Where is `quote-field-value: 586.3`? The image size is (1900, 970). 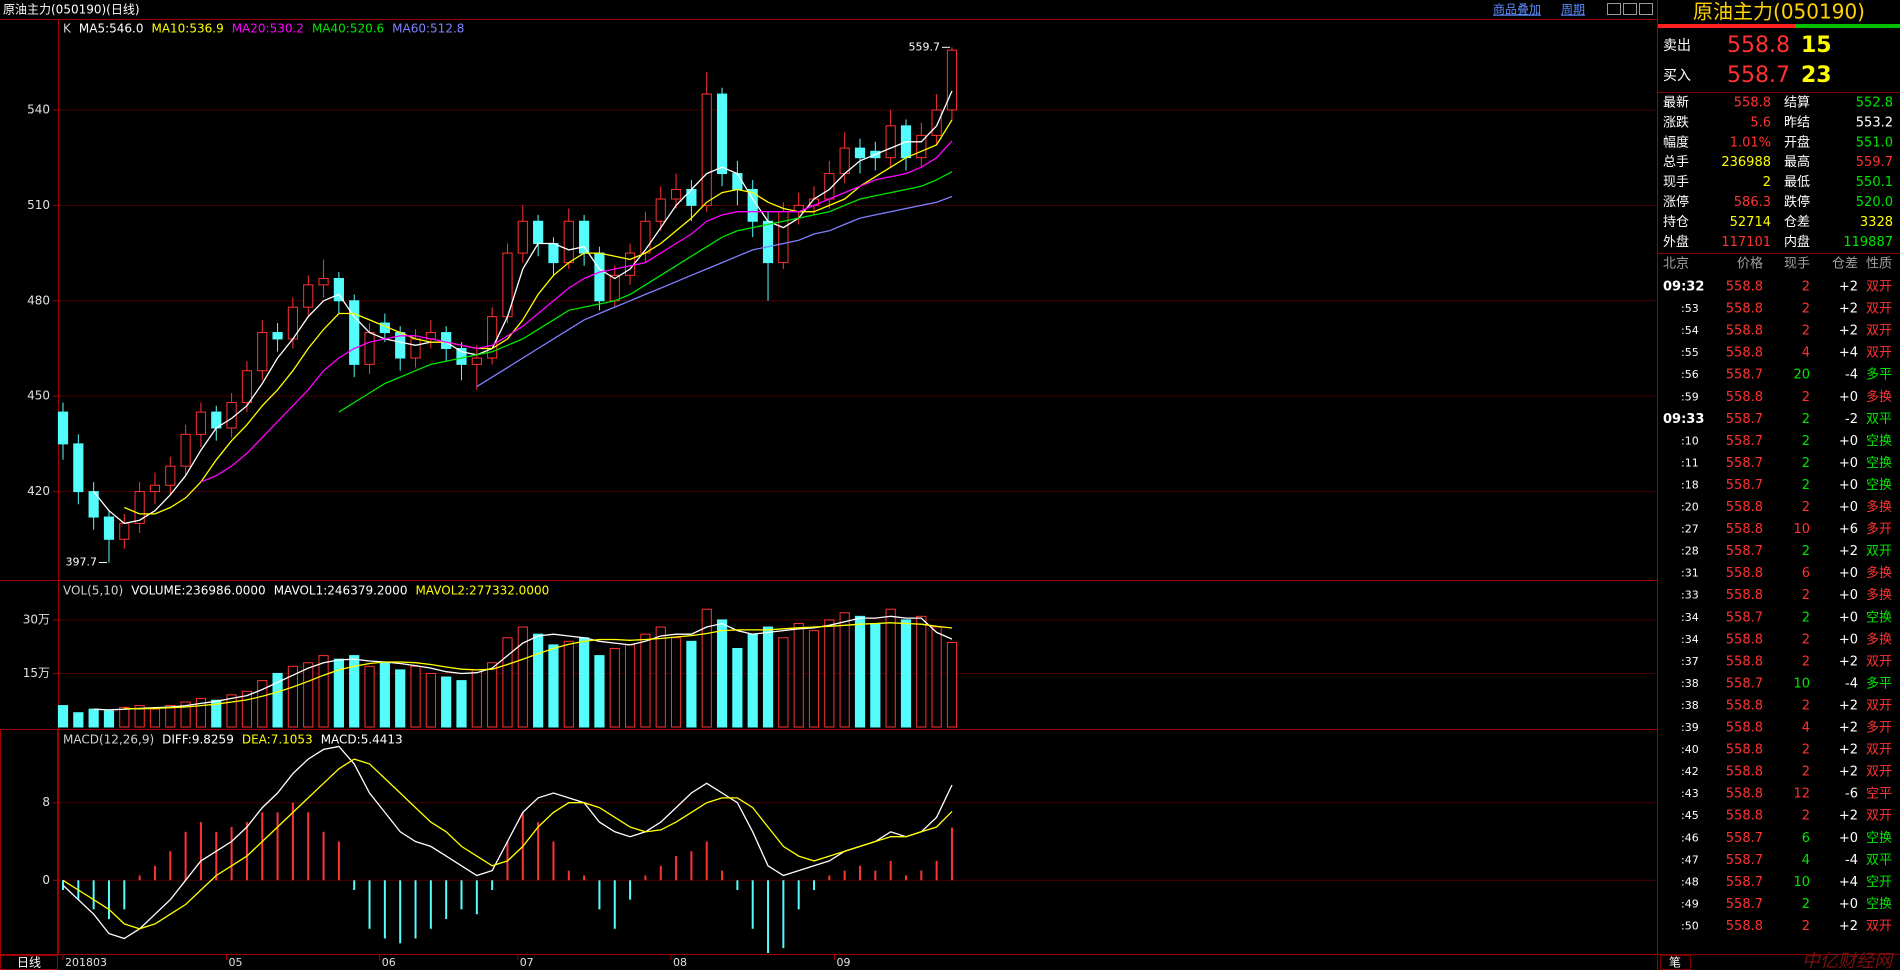 quote-field-value: 586.3 is located at coordinates (1752, 202).